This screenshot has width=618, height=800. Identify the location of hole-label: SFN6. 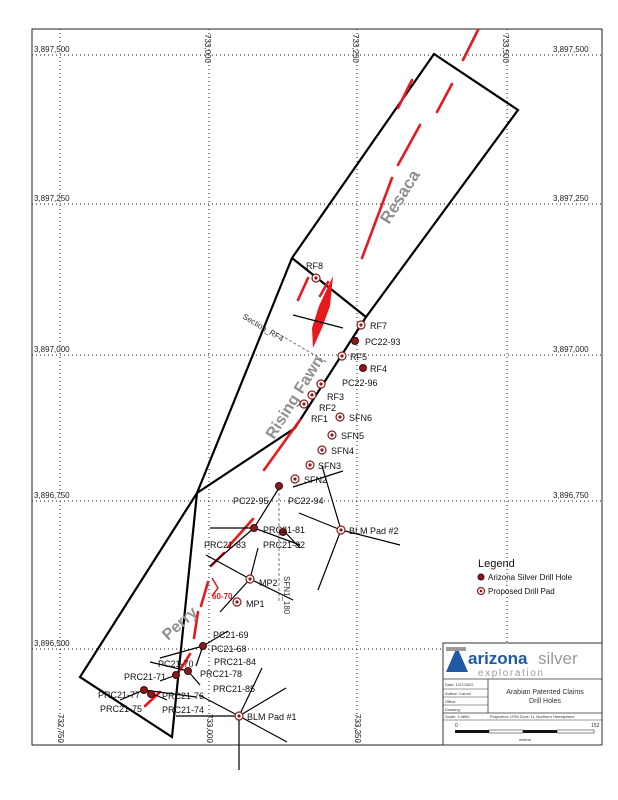
(360, 418).